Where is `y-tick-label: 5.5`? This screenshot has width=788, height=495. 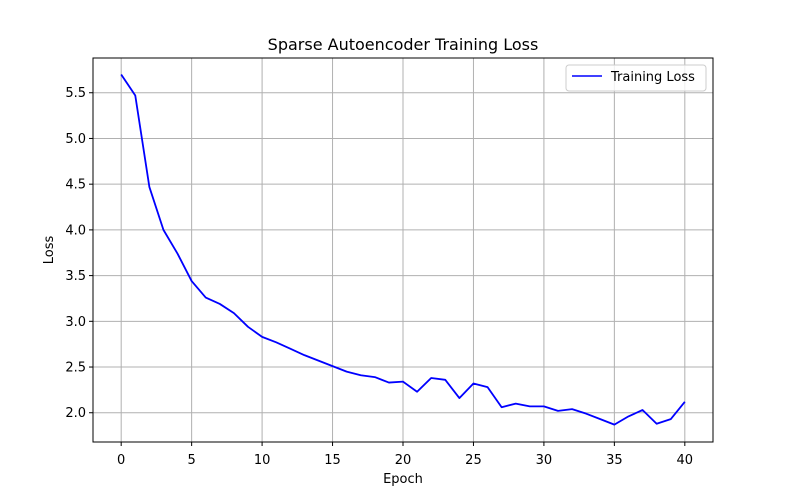
y-tick-label: 5.5 is located at coordinates (75, 93).